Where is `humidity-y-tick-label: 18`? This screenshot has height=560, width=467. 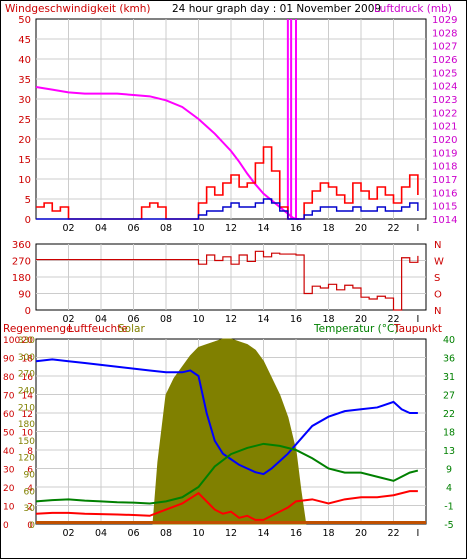 humidity-y-tick-label: 18 is located at coordinates (28, 360).